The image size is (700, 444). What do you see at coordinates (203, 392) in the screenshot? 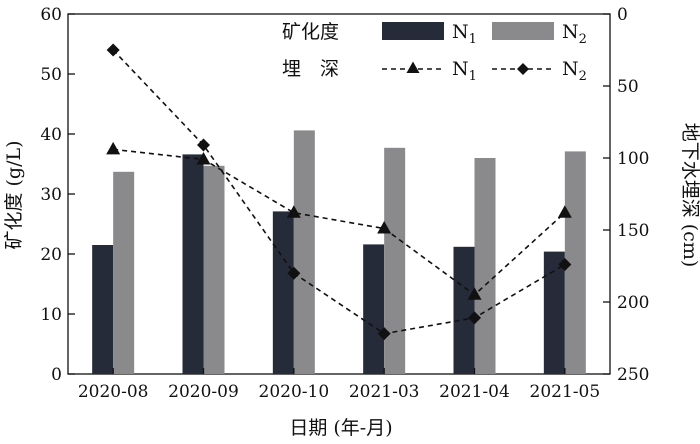
I see `x-tick-label: 2020-09` at bounding box center [203, 392].